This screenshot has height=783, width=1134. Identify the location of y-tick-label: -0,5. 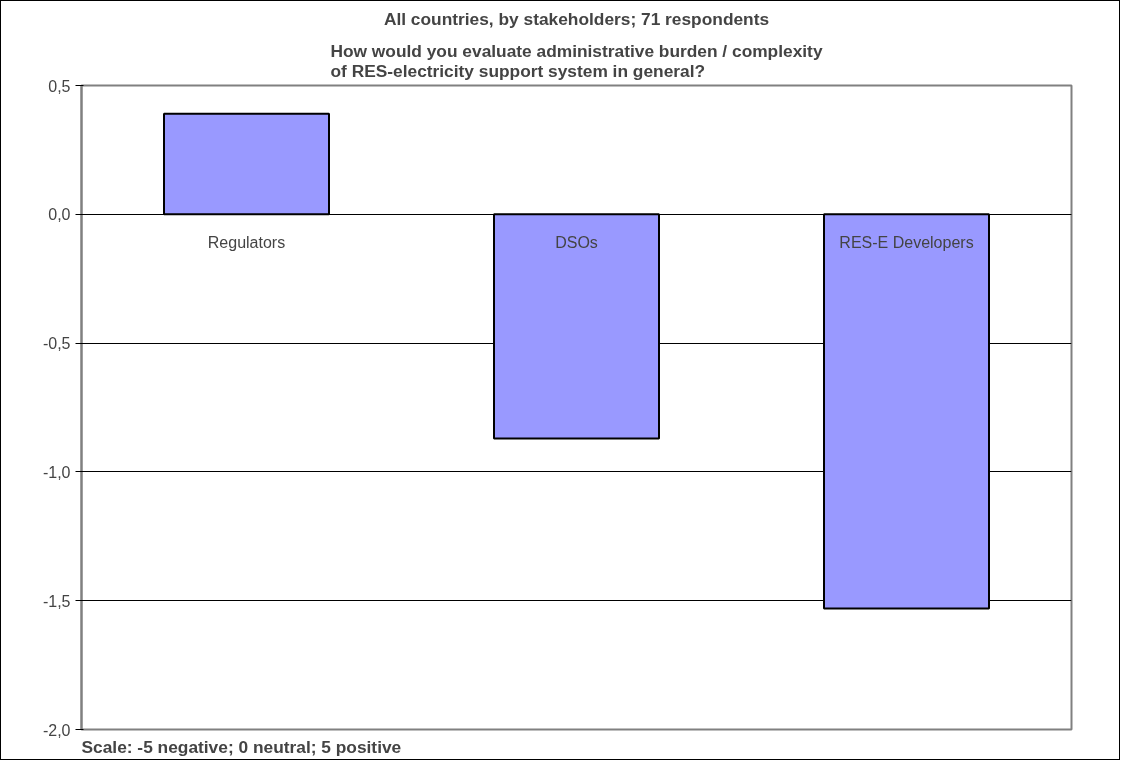
(56, 344).